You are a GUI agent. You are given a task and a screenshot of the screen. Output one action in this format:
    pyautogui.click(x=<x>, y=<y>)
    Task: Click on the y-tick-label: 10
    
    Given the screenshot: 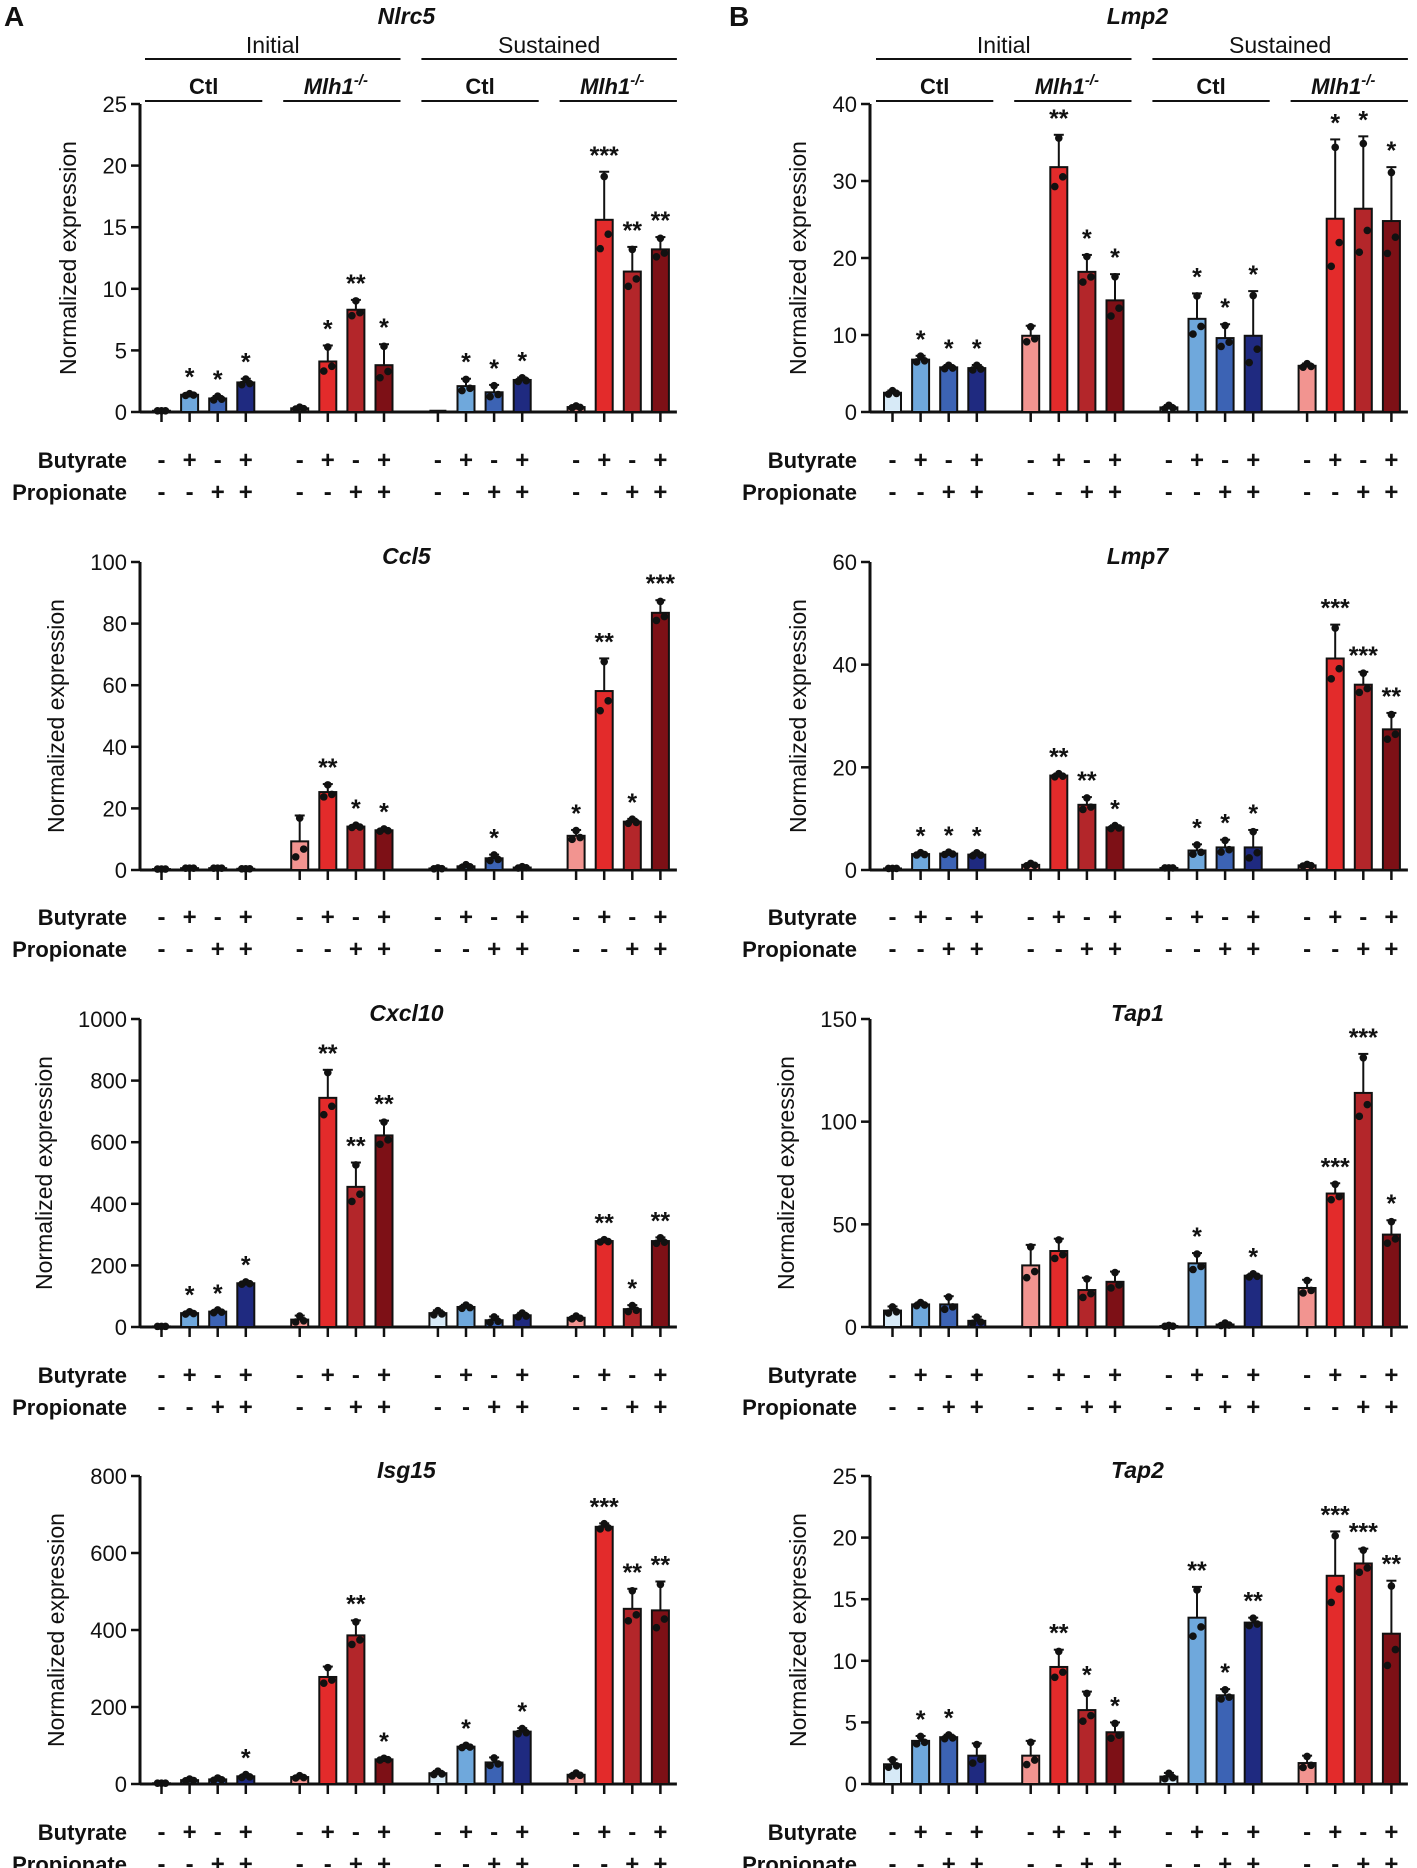 What is the action you would take?
    pyautogui.click(x=845, y=1661)
    